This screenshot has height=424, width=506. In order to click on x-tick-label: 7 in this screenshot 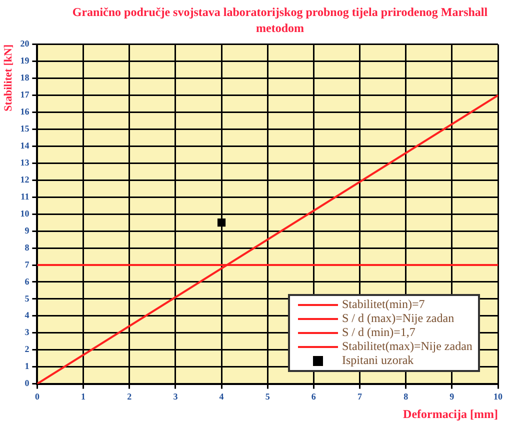, I will do `click(360, 397)`.